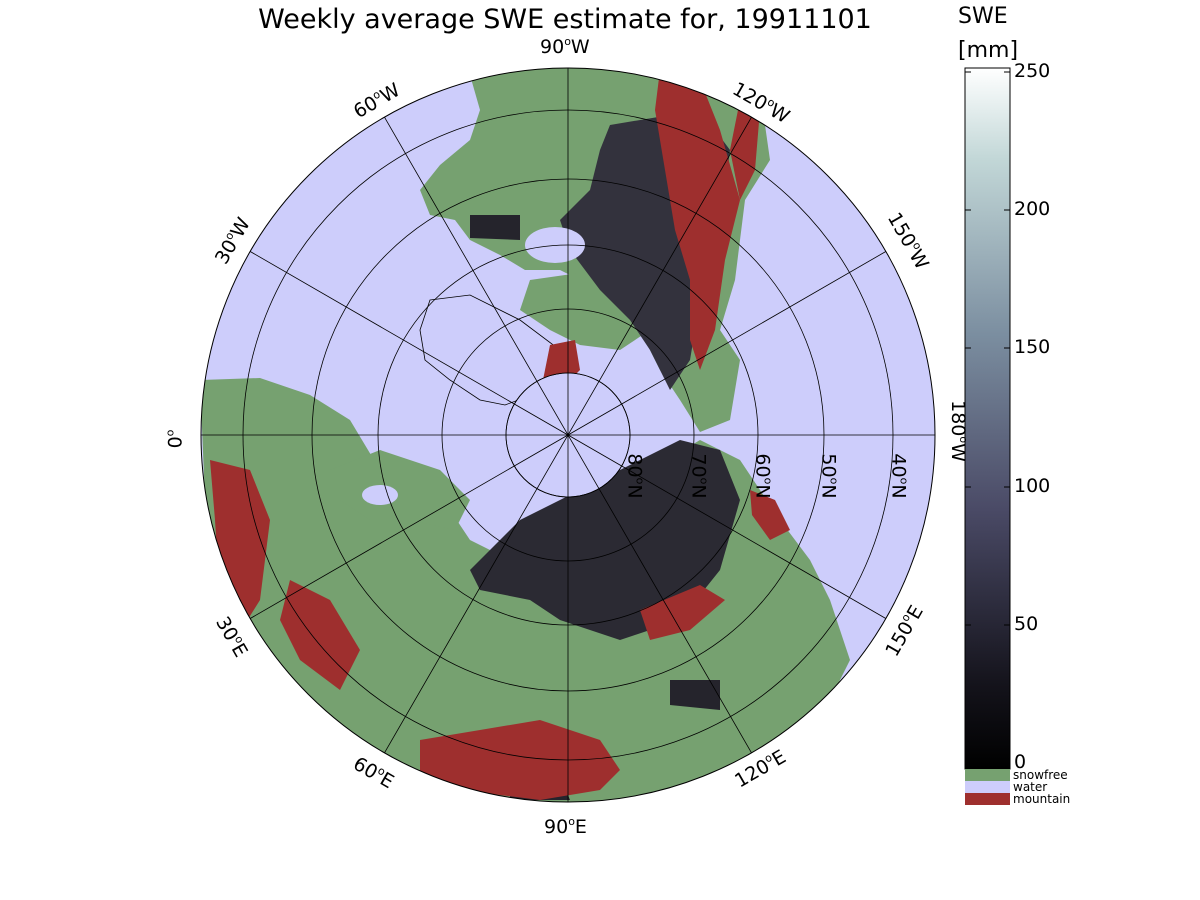 This screenshot has width=1200, height=900. Describe the element at coordinates (520, 760) in the screenshot. I see `mountain-tibet` at that location.